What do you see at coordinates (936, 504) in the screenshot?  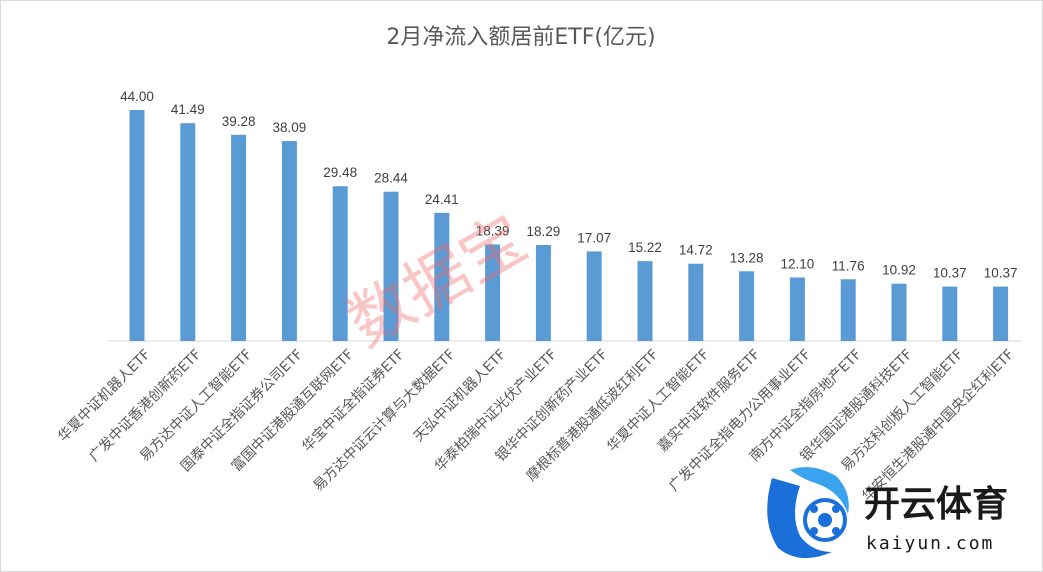 I see `brand-logo-text: 开云体育` at bounding box center [936, 504].